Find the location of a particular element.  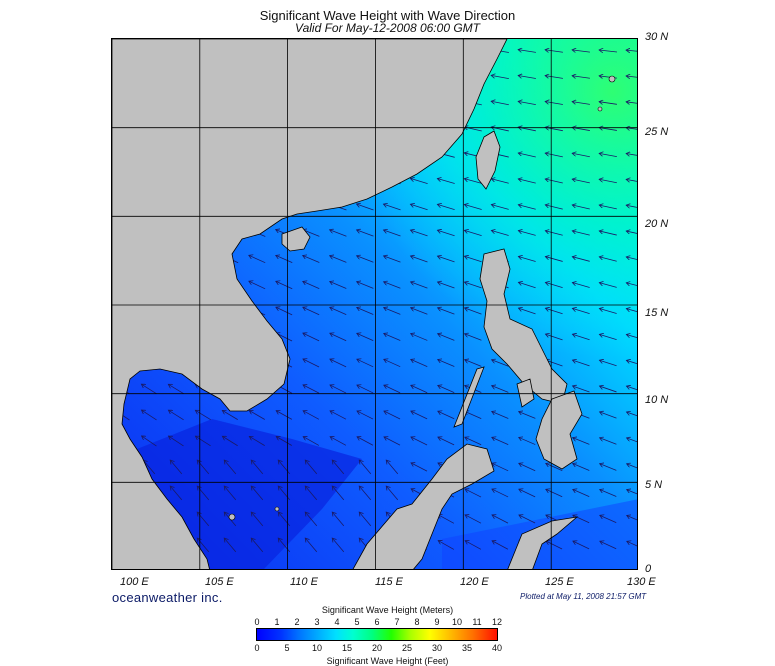

land-borneo is located at coordinates (423, 506).